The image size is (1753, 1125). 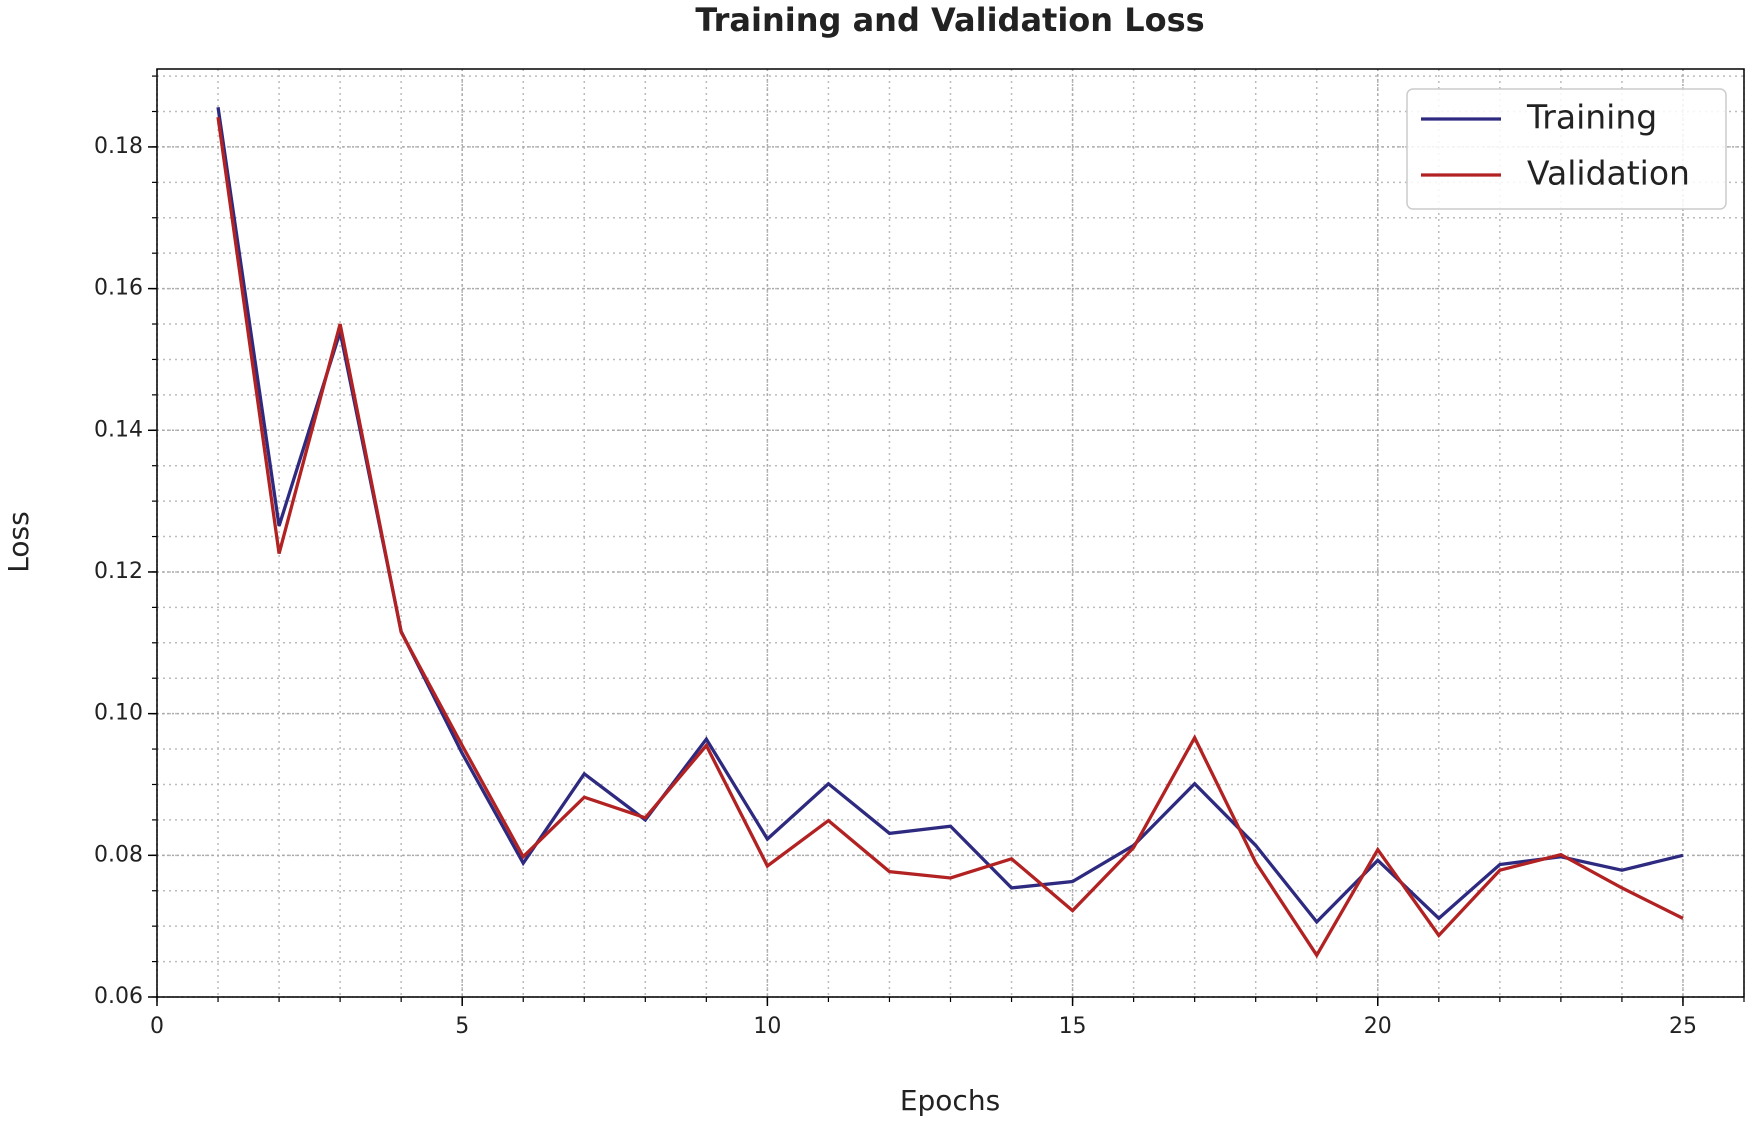 What do you see at coordinates (1073, 1026) in the screenshot?
I see `x-tick-label: 15` at bounding box center [1073, 1026].